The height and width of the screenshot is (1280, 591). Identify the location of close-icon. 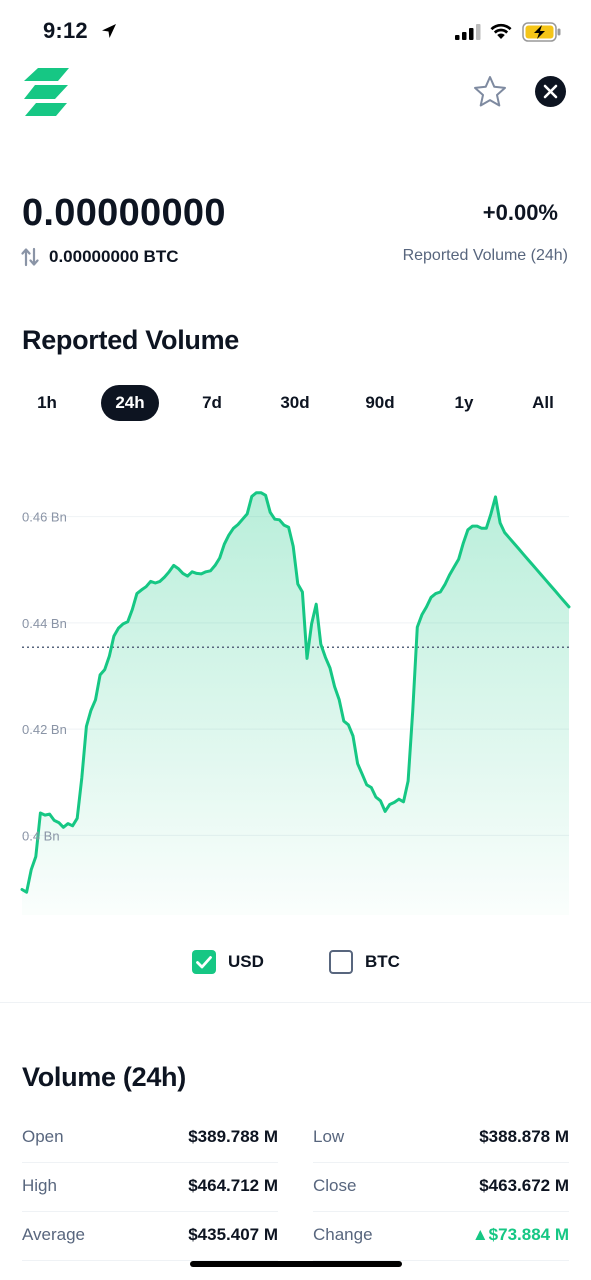
(550, 91).